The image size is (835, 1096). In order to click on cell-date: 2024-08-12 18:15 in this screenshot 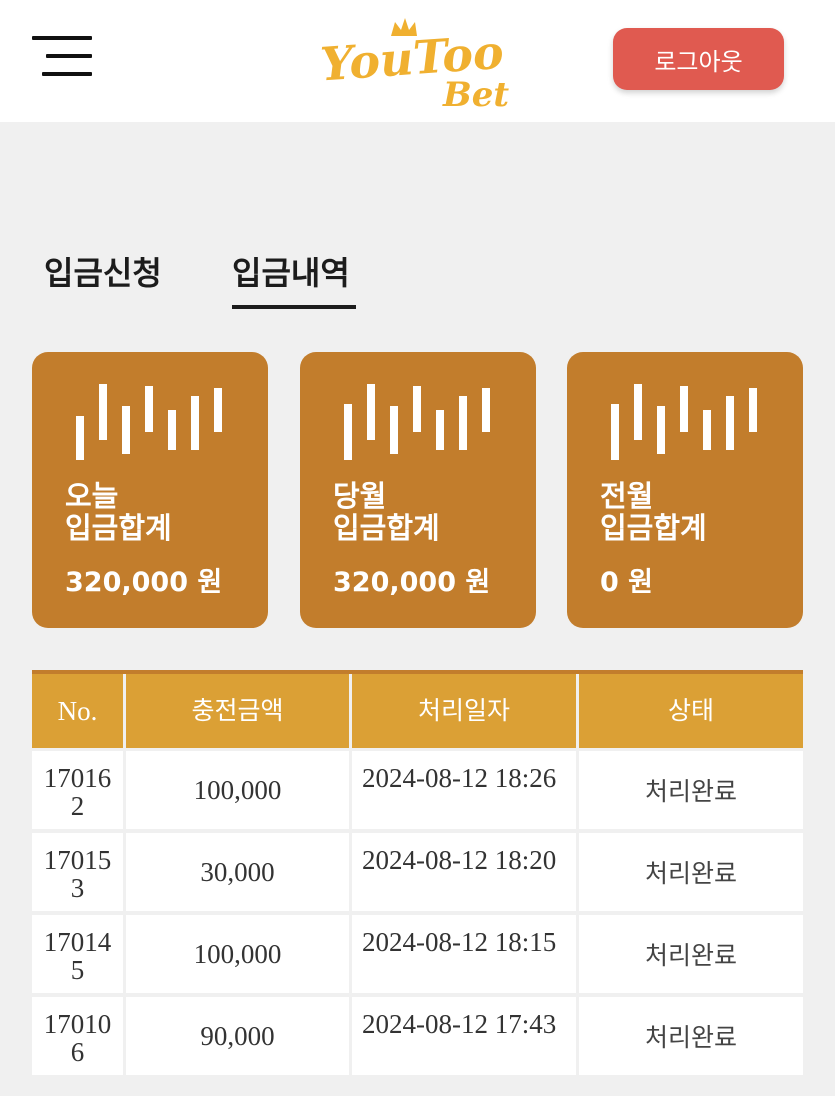, I will do `click(464, 954)`.